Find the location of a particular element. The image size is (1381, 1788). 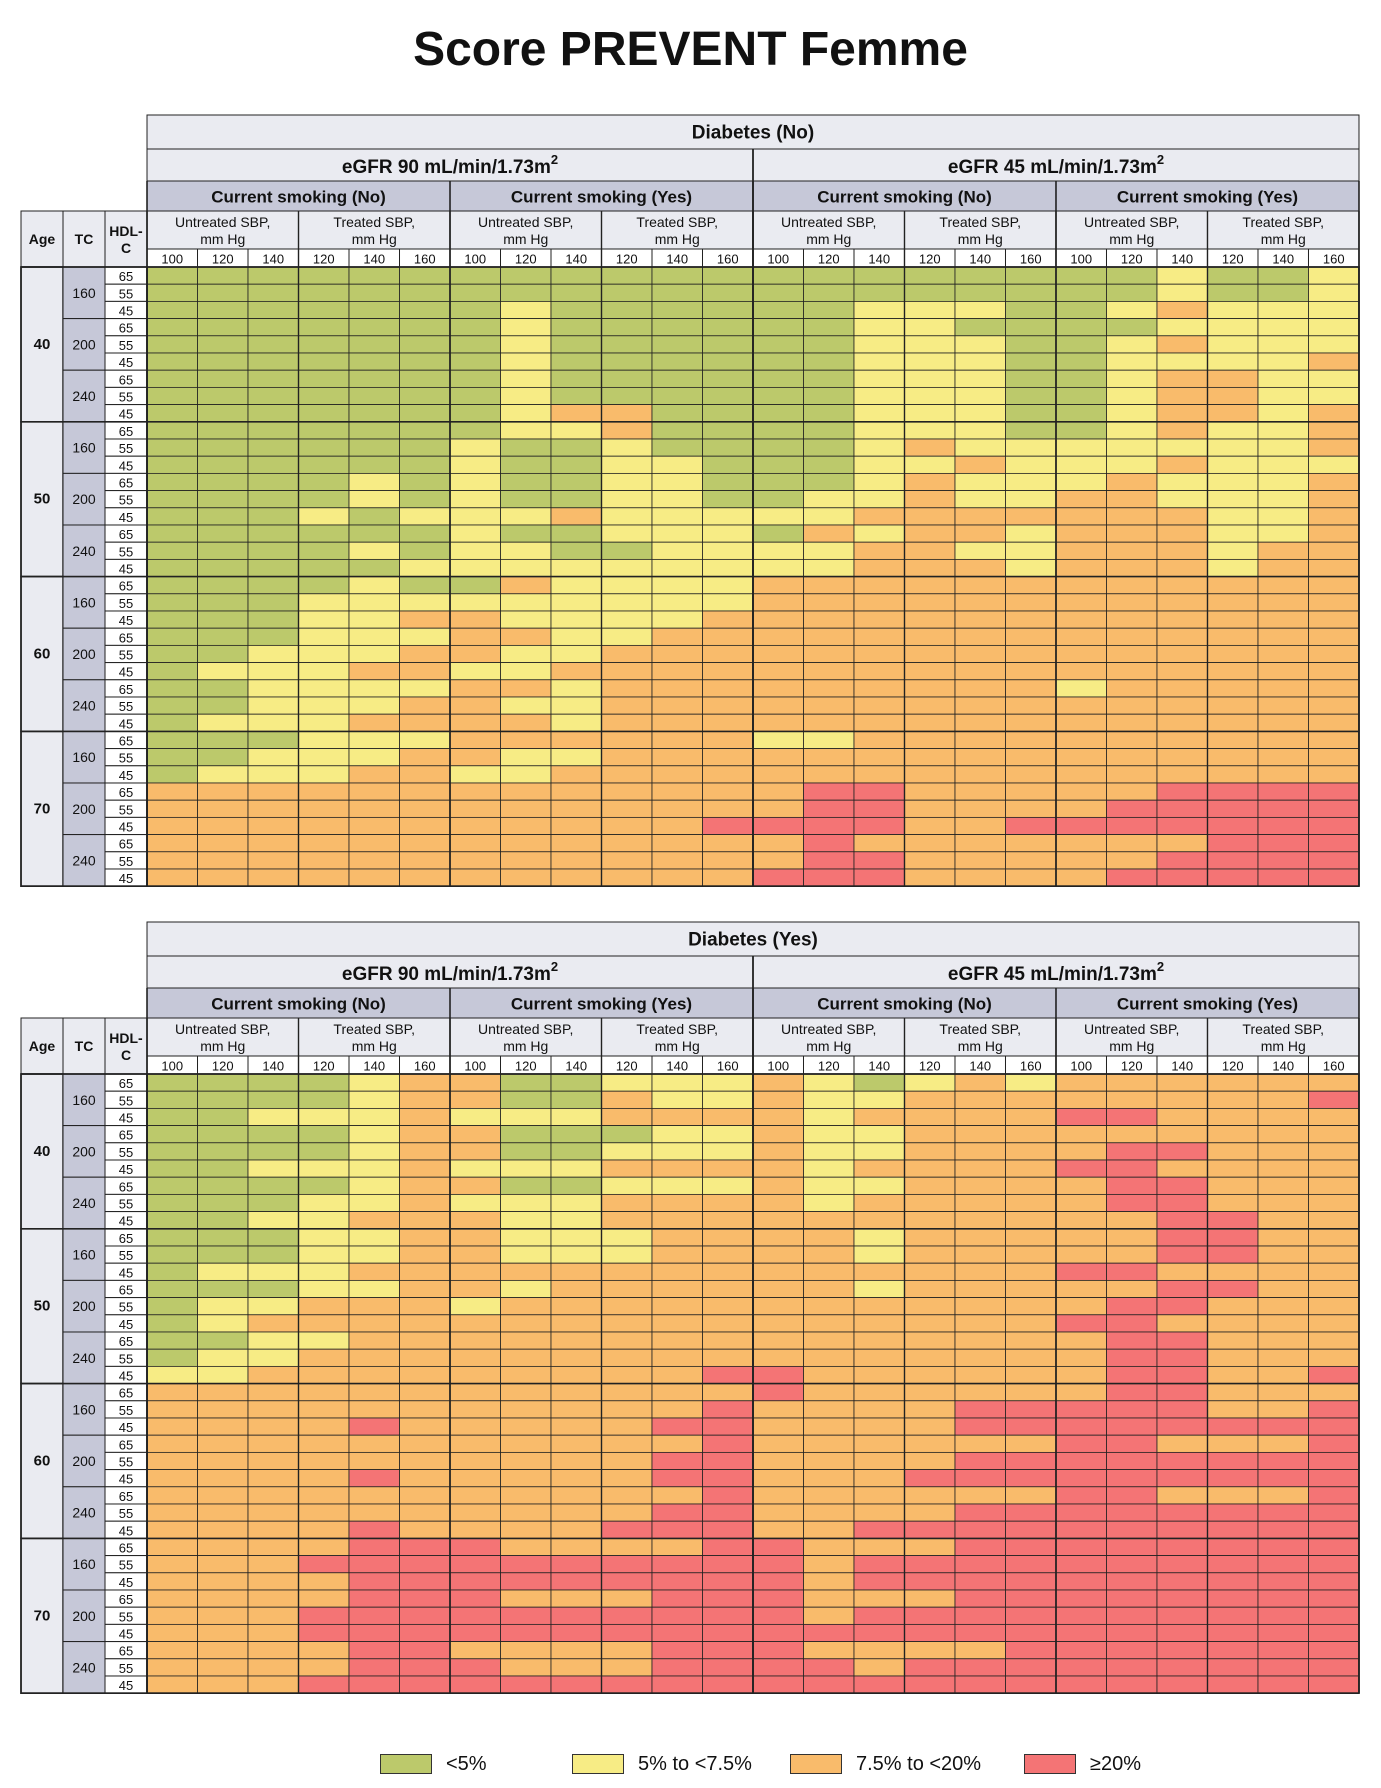

tc-label: 200 is located at coordinates (84, 1306).